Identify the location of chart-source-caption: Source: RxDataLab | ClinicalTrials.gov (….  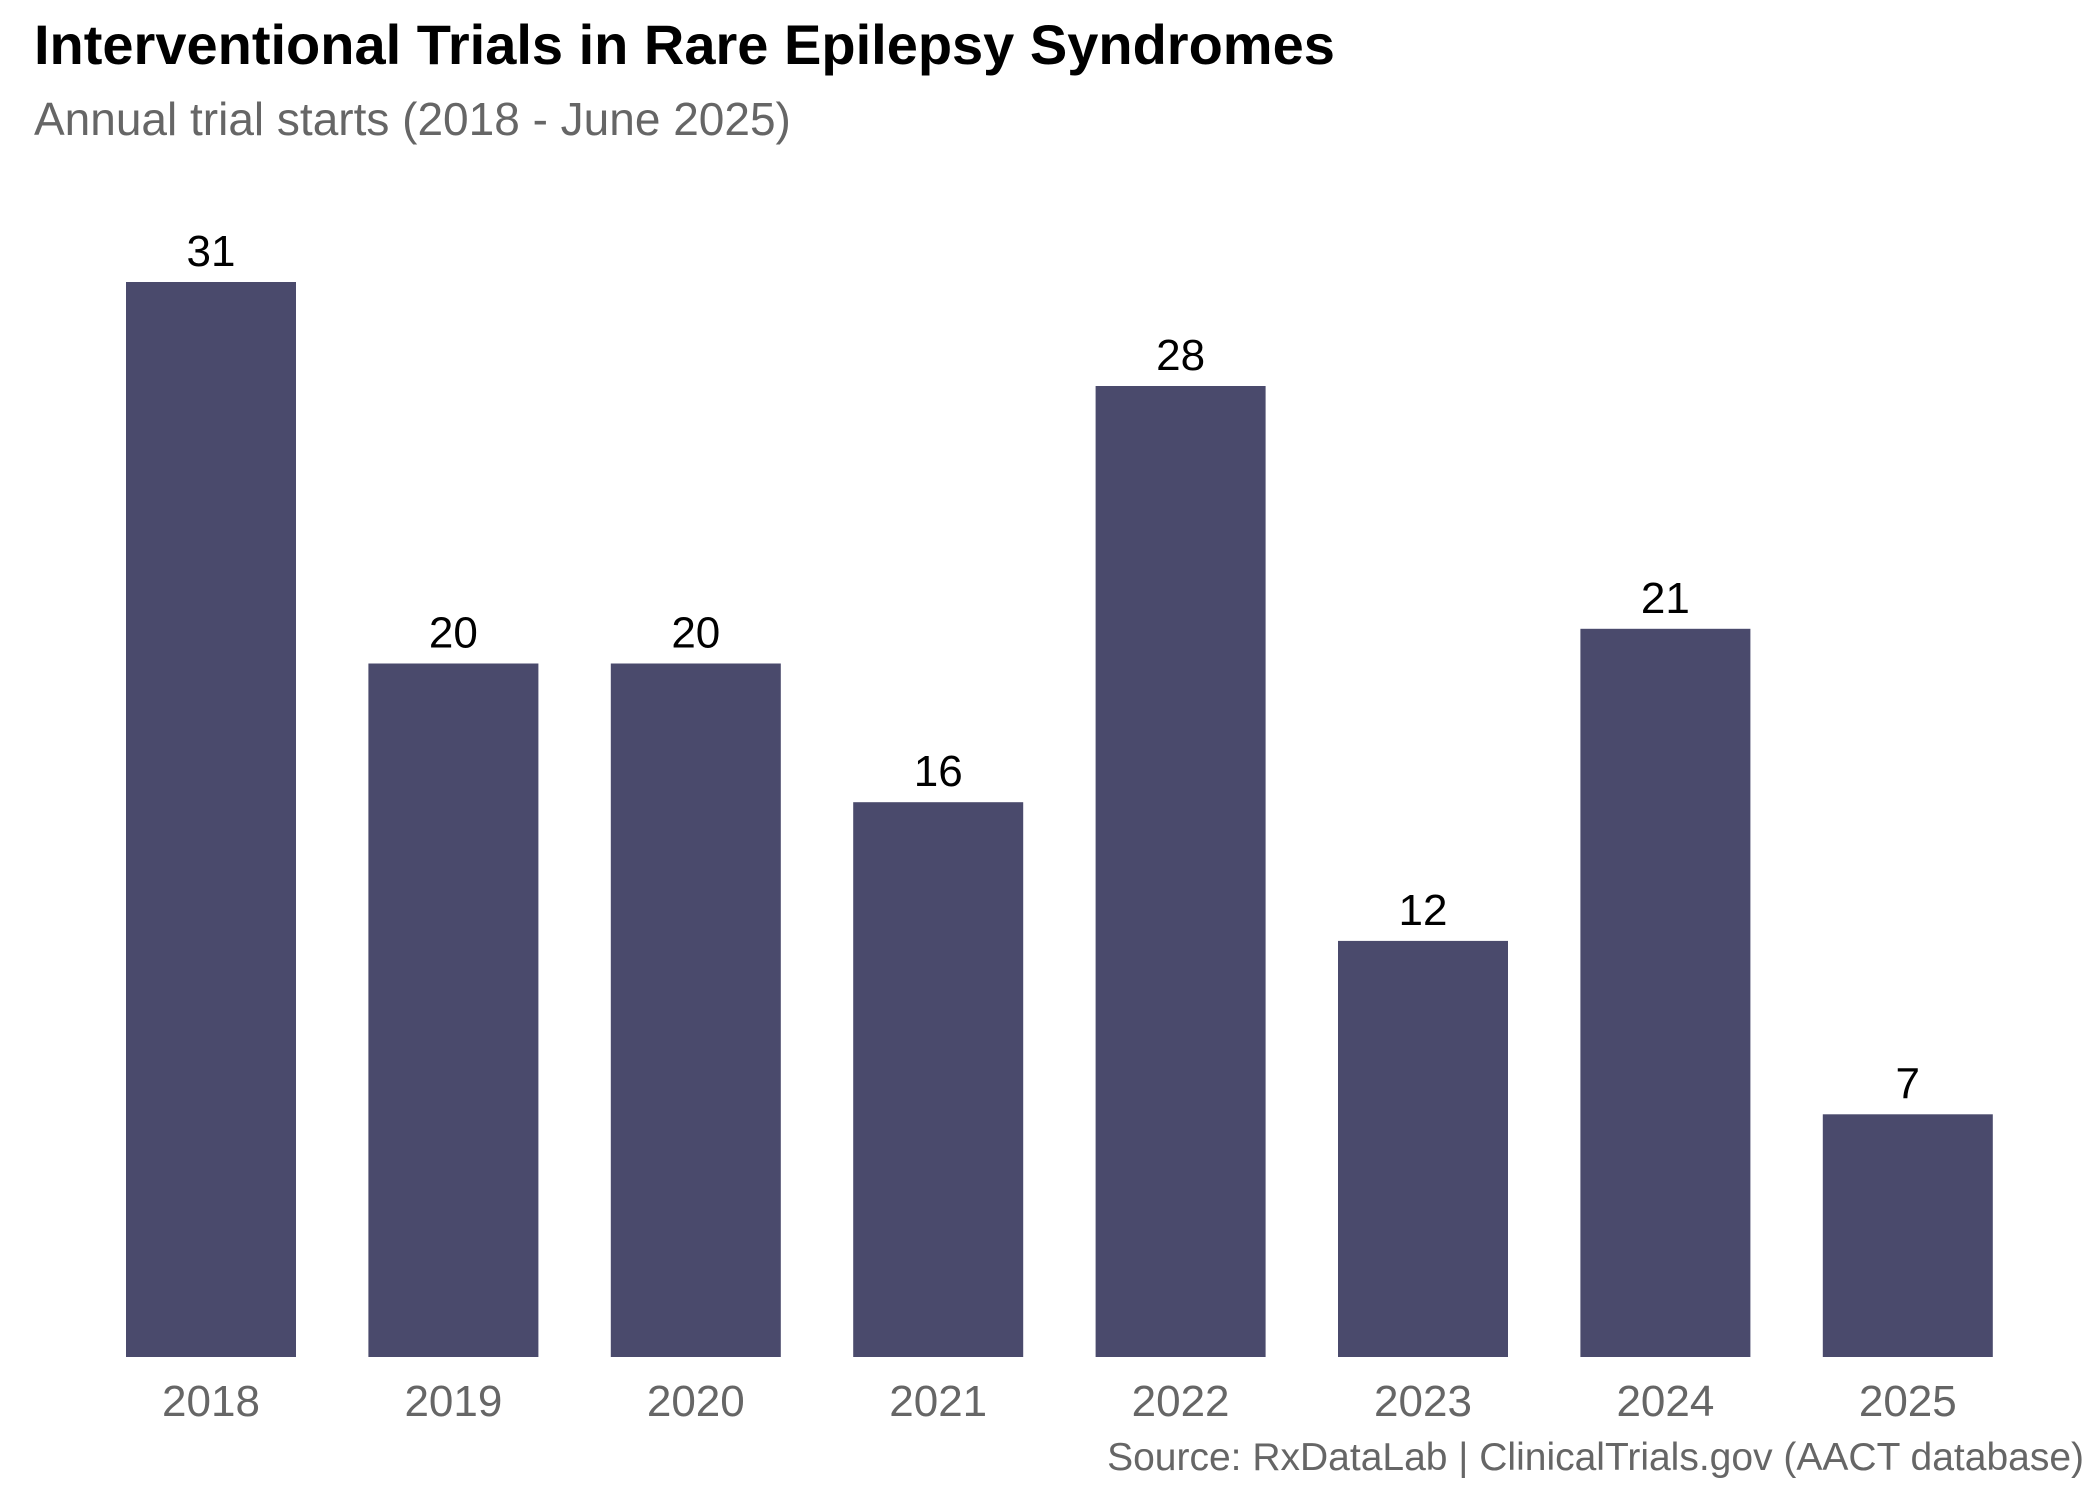
(1595, 1457).